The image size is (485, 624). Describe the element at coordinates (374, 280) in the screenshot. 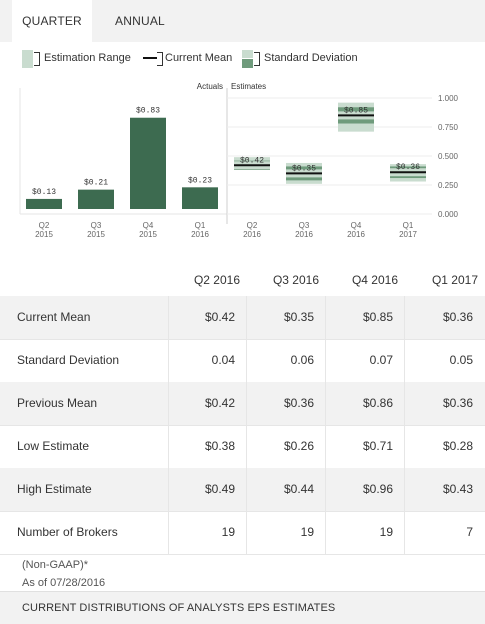

I see `column-header: Q4 2016` at that location.